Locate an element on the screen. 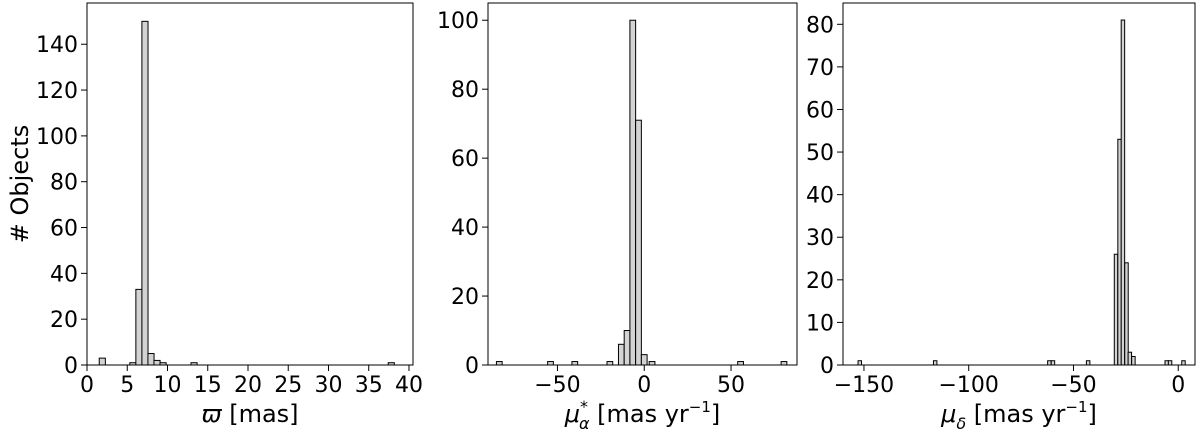 This screenshot has width=1200, height=436. x-tick-label: 50 is located at coordinates (731, 385).